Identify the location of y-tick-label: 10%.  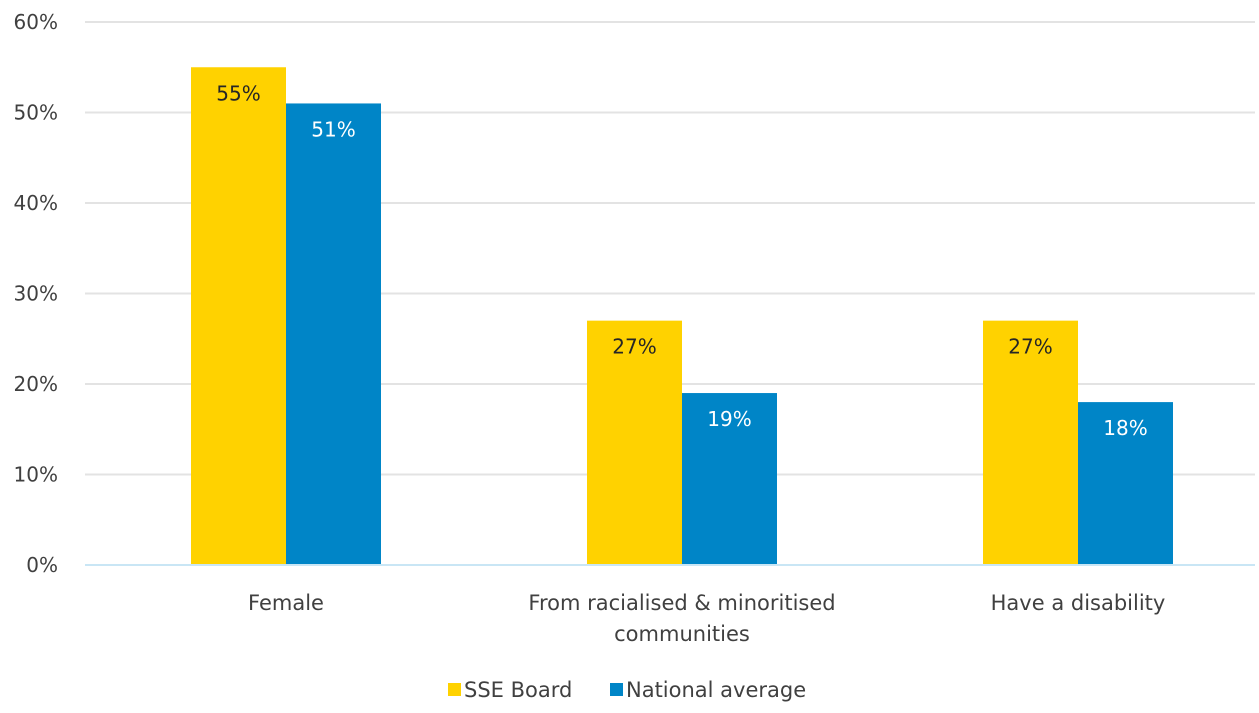
(36, 475).